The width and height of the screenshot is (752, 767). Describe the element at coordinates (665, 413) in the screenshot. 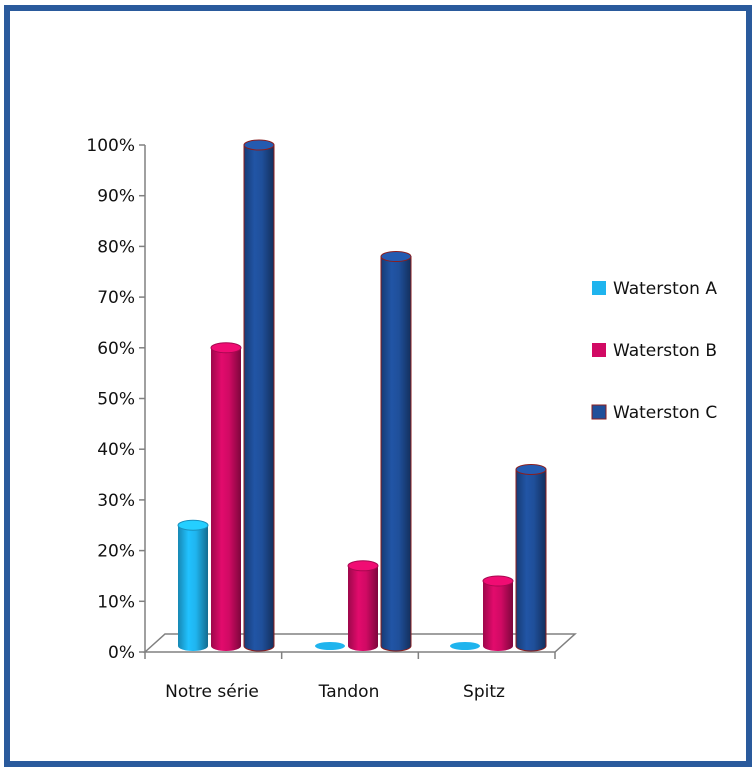

I see `legend-label: Waterston C` at that location.